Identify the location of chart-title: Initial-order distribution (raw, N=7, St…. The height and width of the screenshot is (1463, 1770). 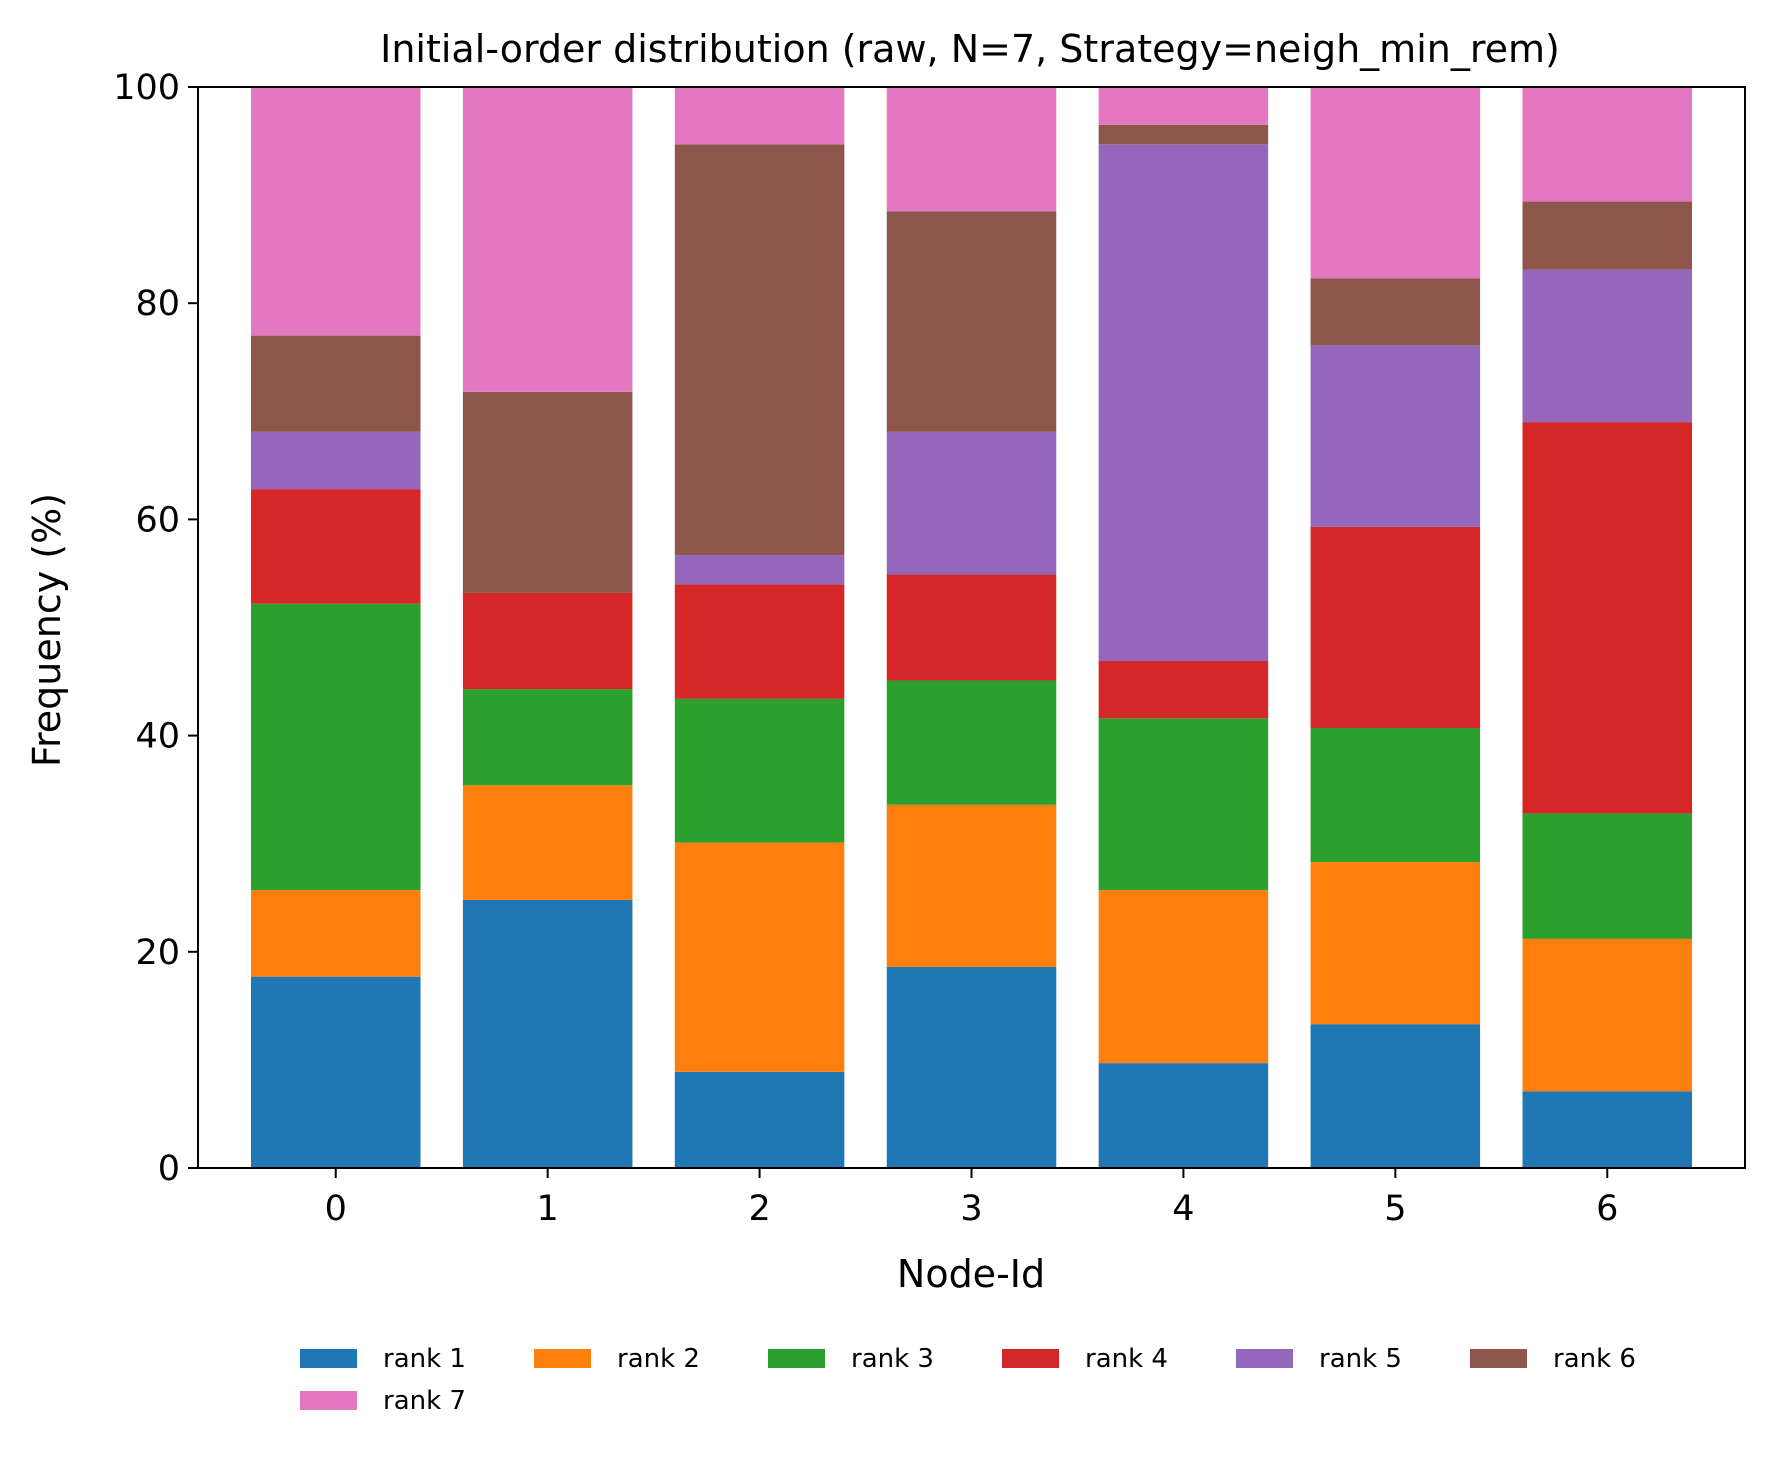
(970, 49).